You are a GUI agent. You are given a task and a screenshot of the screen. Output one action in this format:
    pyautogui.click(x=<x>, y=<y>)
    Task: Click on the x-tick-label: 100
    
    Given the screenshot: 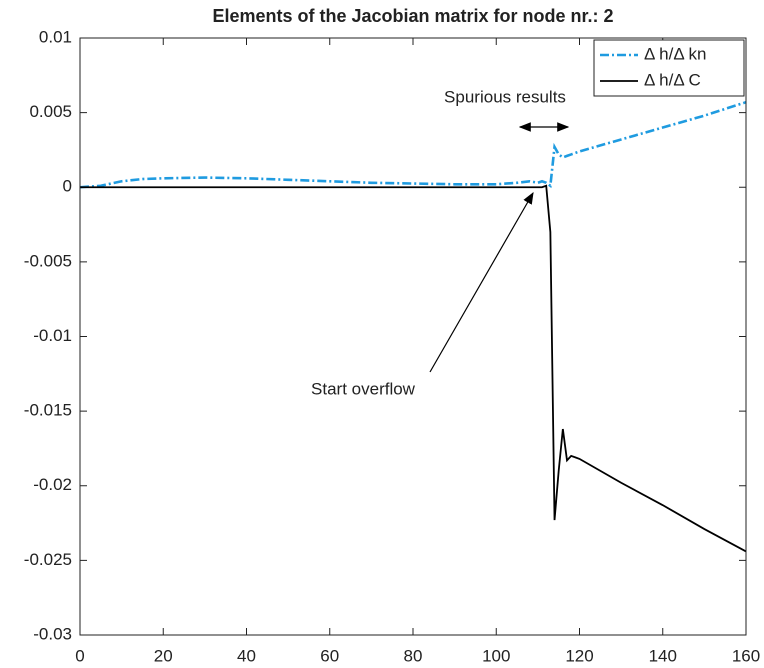 What is the action you would take?
    pyautogui.click(x=496, y=655)
    